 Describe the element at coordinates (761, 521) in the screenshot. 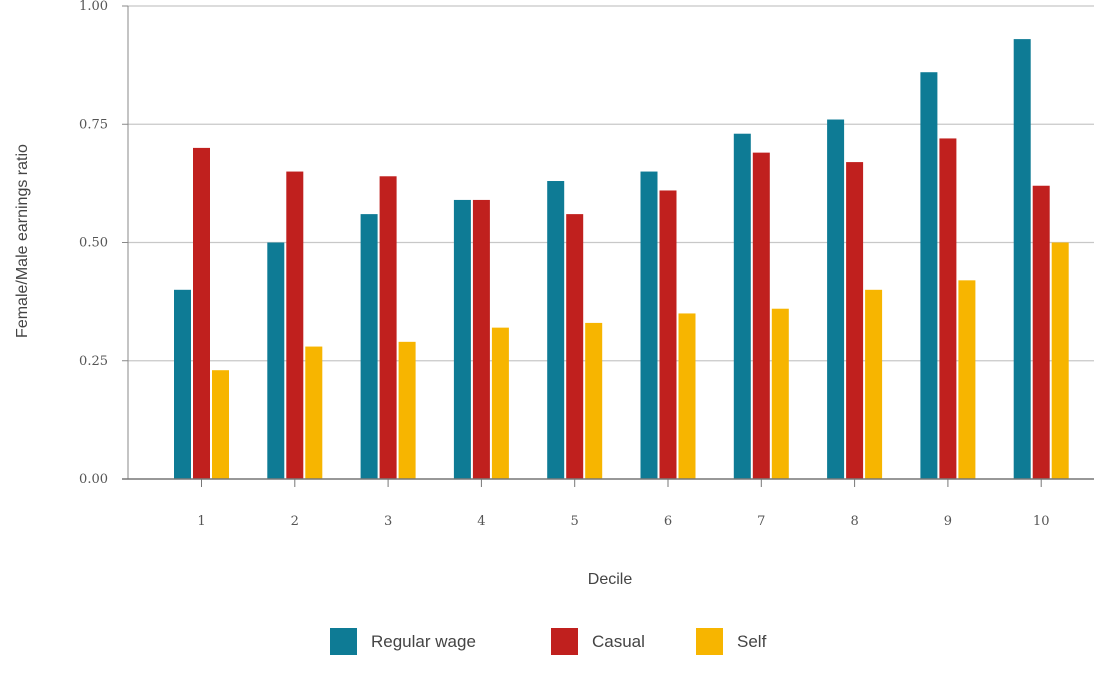

I see `x-tick-label: 7` at that location.